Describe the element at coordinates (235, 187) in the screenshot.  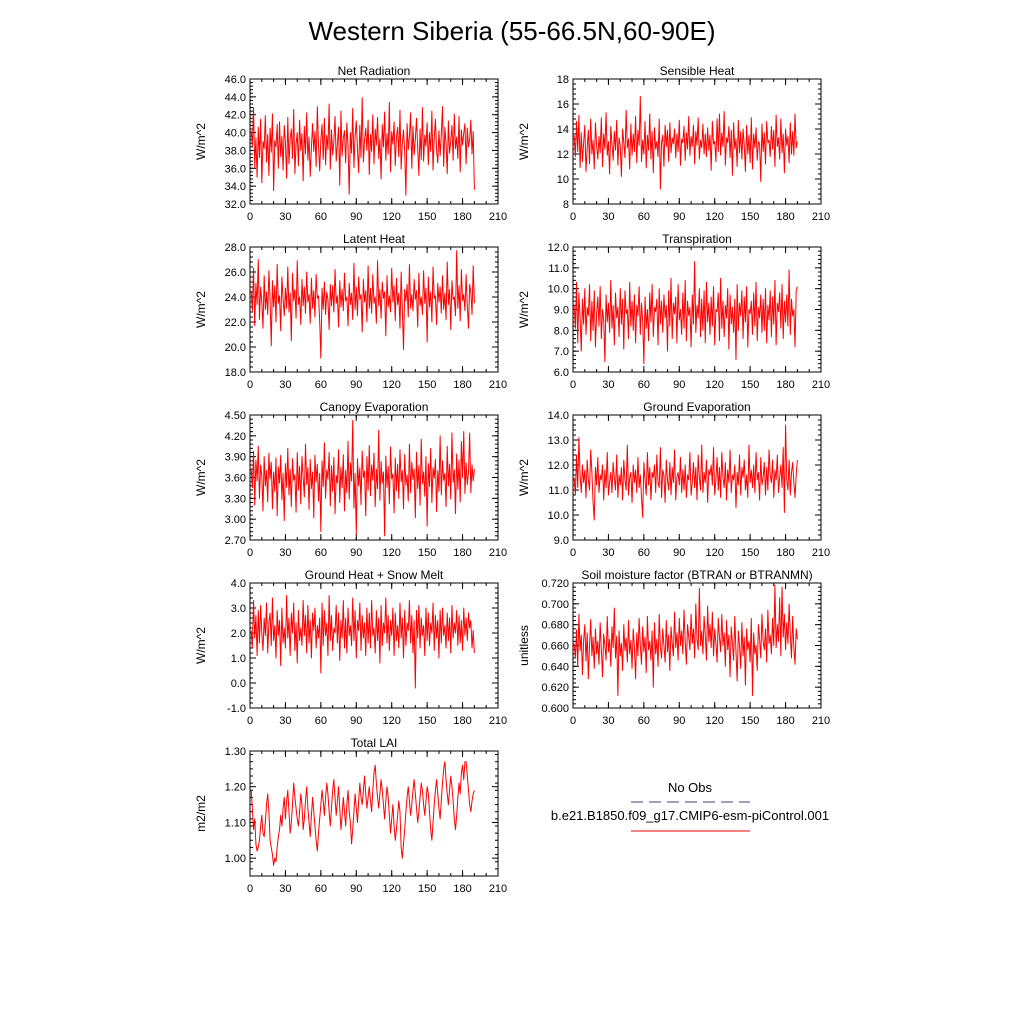
I see `y-tick-label: 34.0` at that location.